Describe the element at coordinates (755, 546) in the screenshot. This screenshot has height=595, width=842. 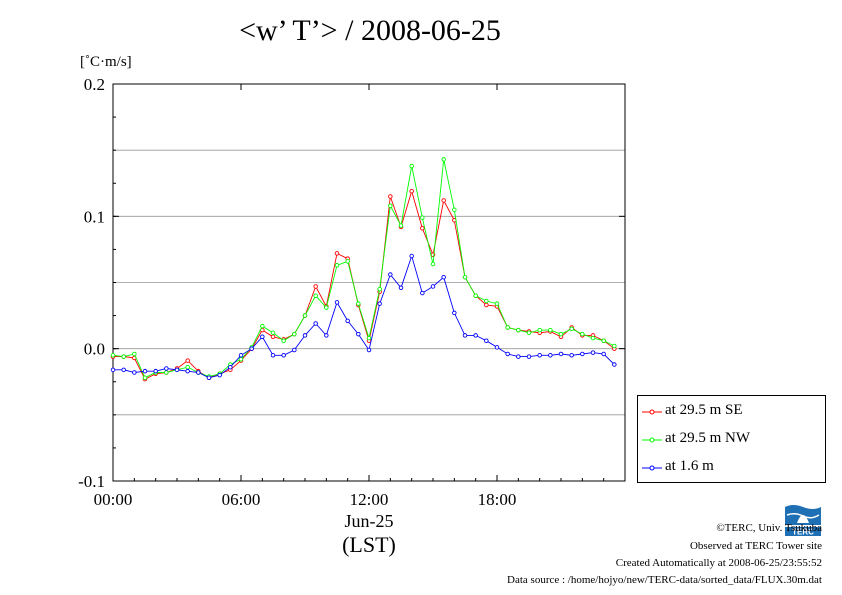
I see `credit-line-2: Observed at TERC Tower site` at that location.